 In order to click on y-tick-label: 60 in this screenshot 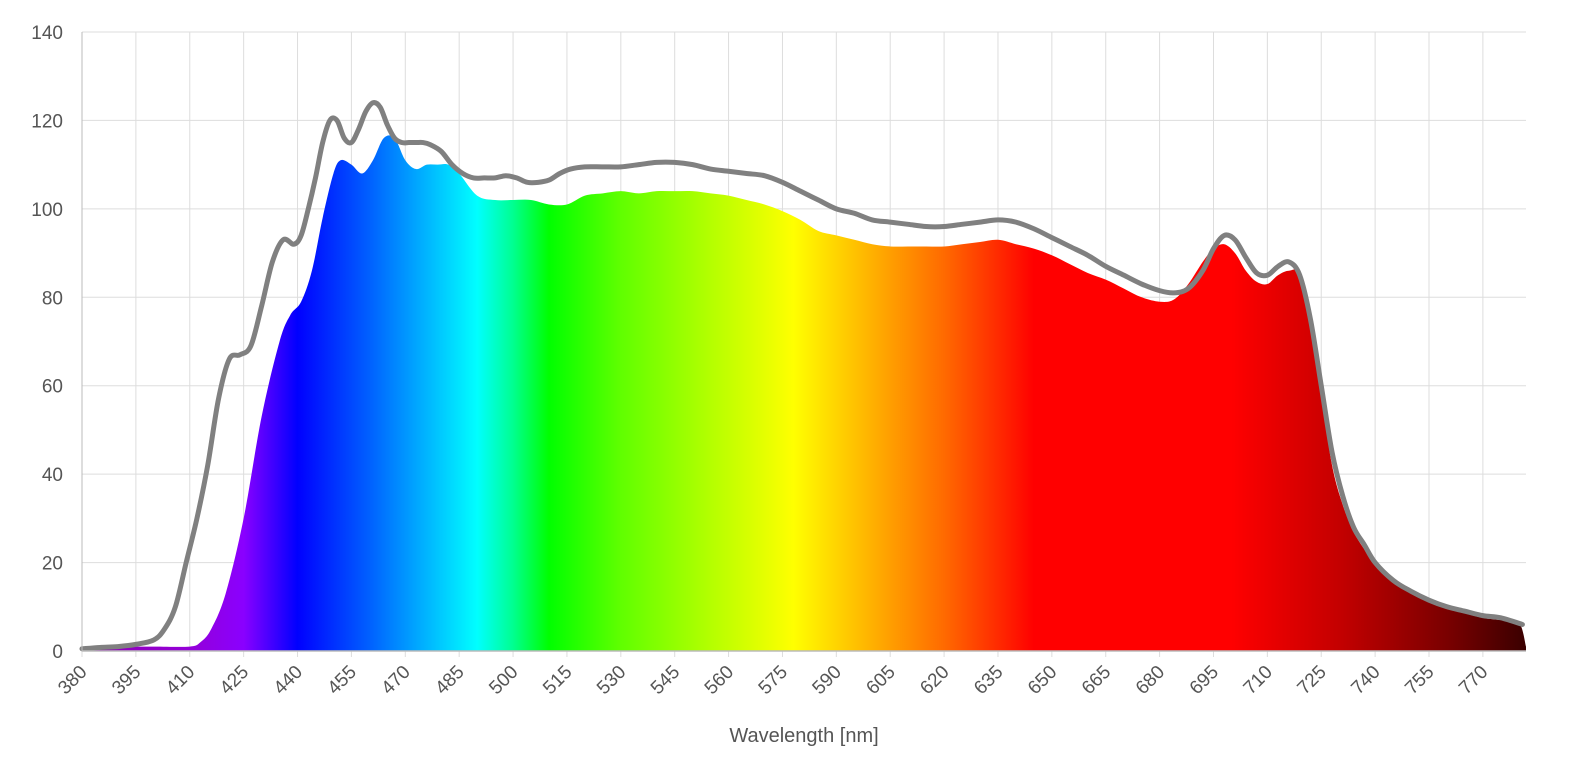, I will do `click(52, 387)`.